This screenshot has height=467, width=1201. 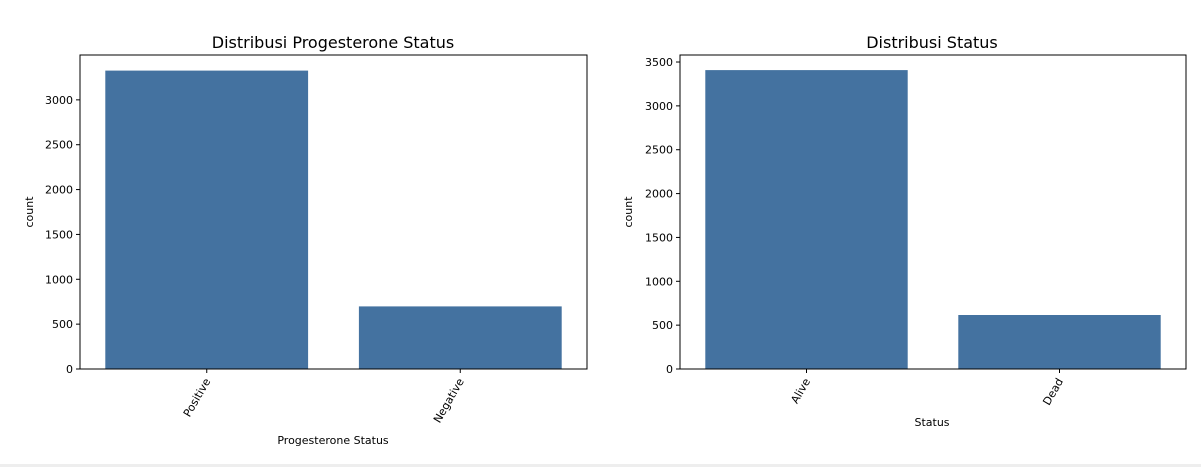 I want to click on bar-dead, so click(x=1059, y=342).